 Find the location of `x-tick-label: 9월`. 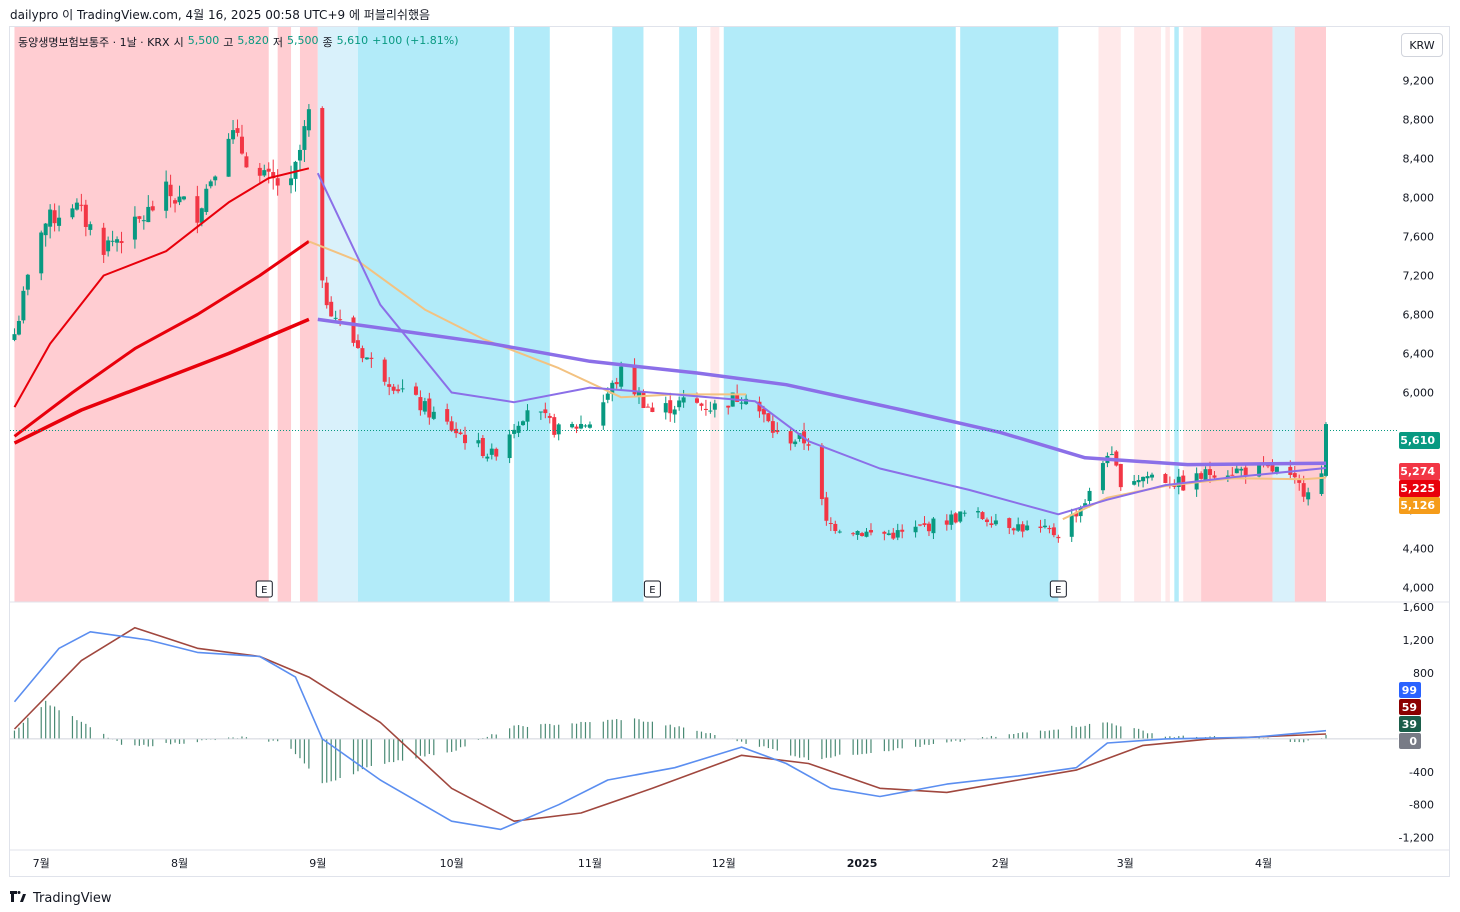

x-tick-label: 9월 is located at coordinates (317, 863).